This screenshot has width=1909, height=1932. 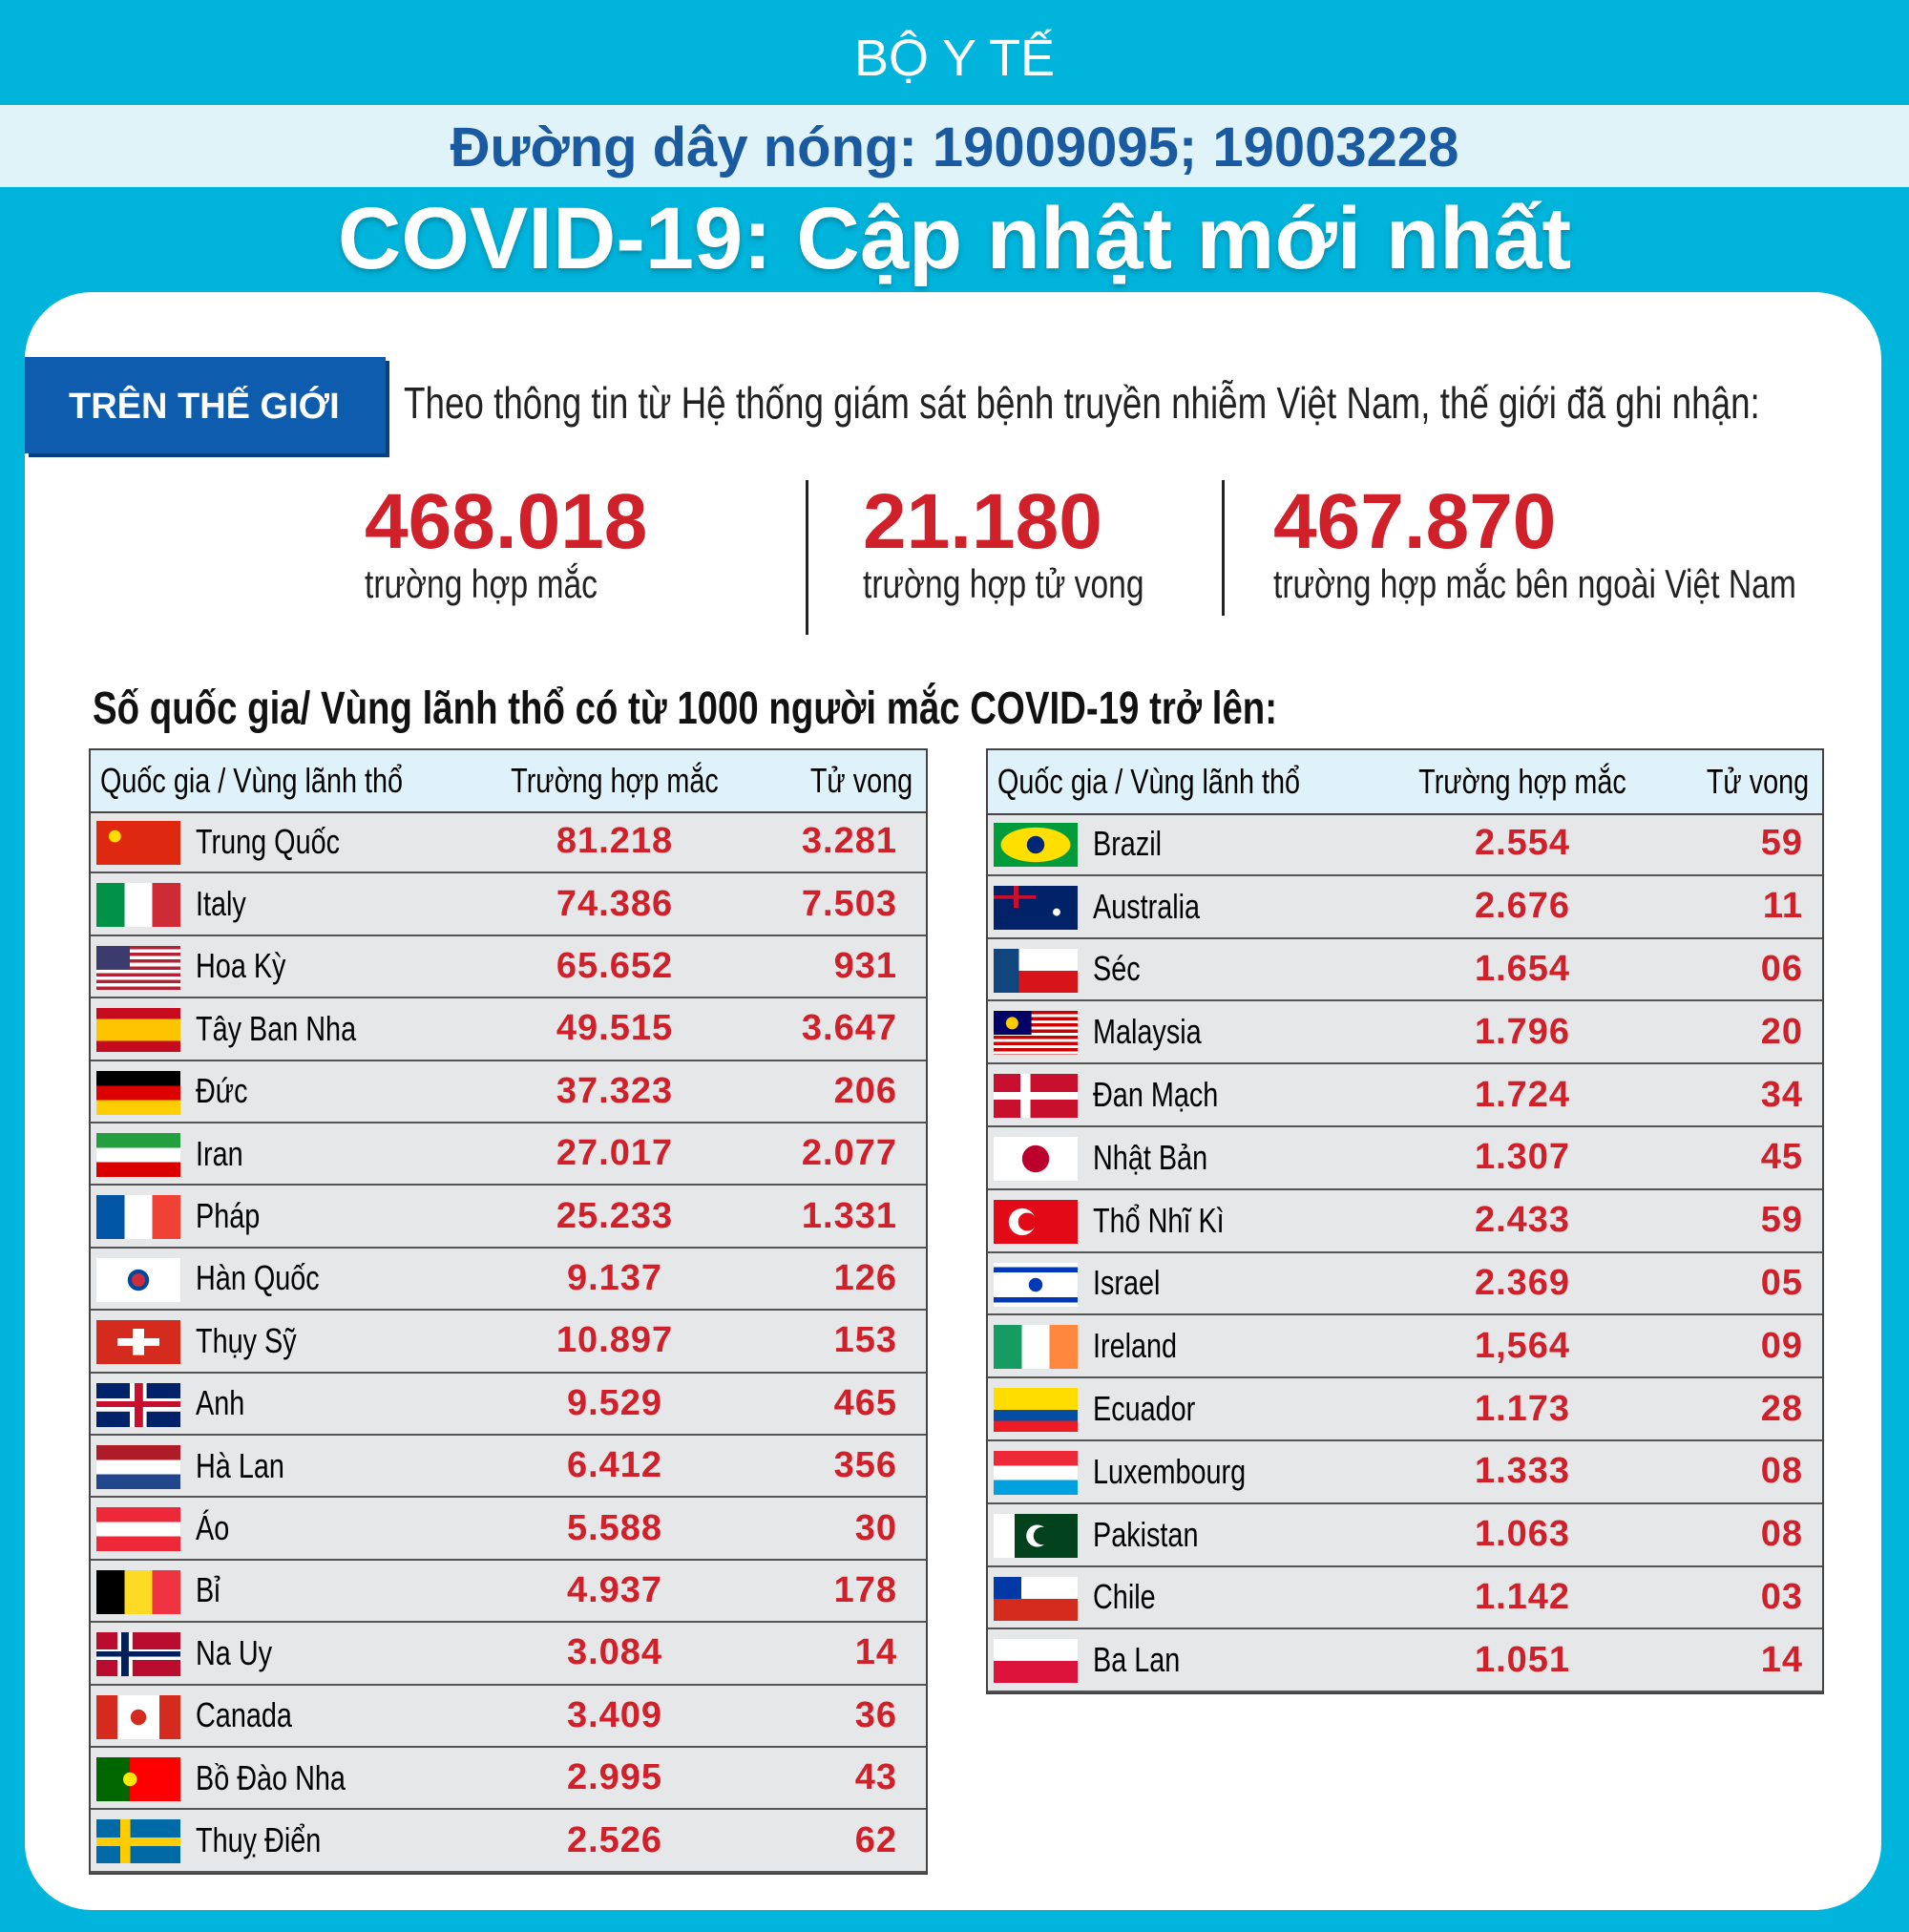 What do you see at coordinates (1125, 1597) in the screenshot?
I see `country-name: Chile` at bounding box center [1125, 1597].